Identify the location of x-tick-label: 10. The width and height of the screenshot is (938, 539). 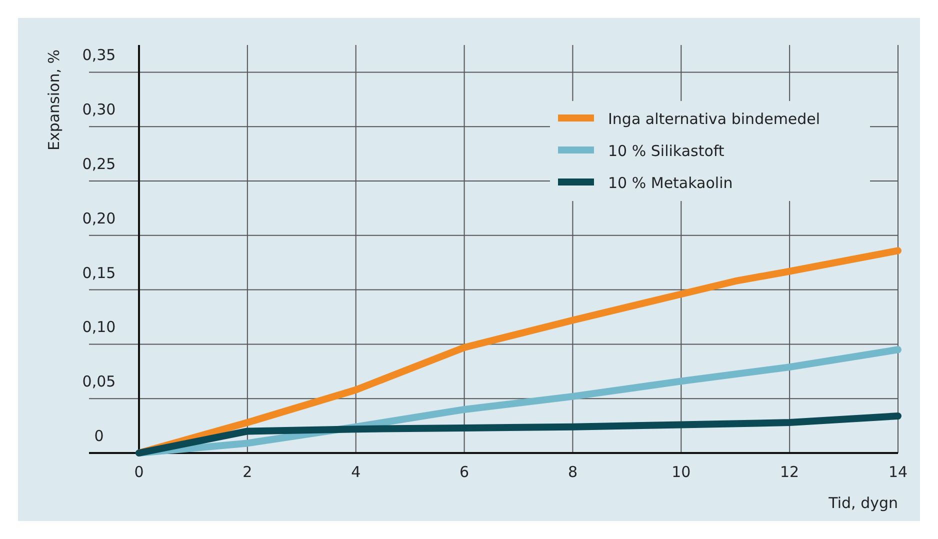
(681, 472).